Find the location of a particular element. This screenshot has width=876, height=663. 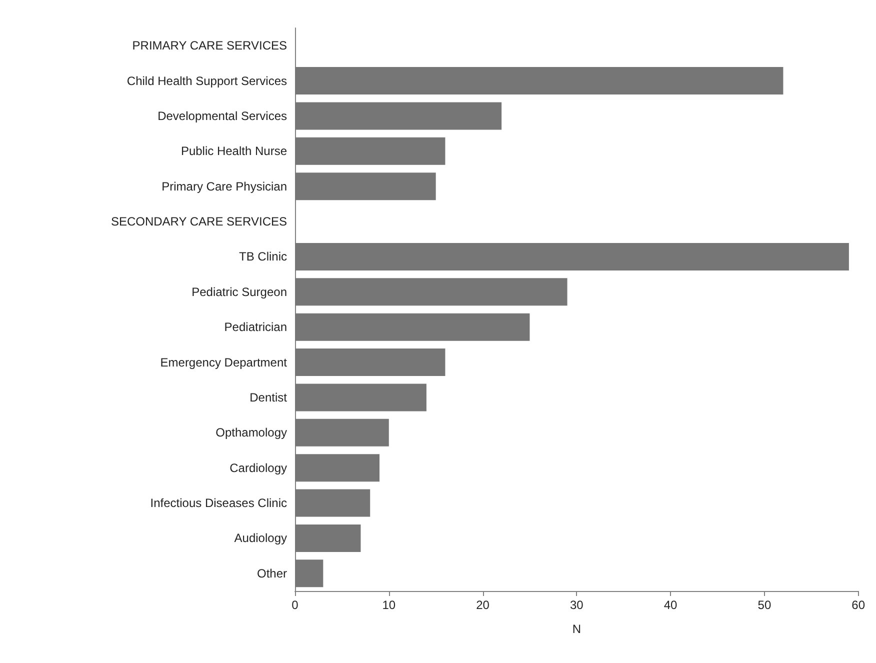

x-tick-label: 40 is located at coordinates (671, 605).